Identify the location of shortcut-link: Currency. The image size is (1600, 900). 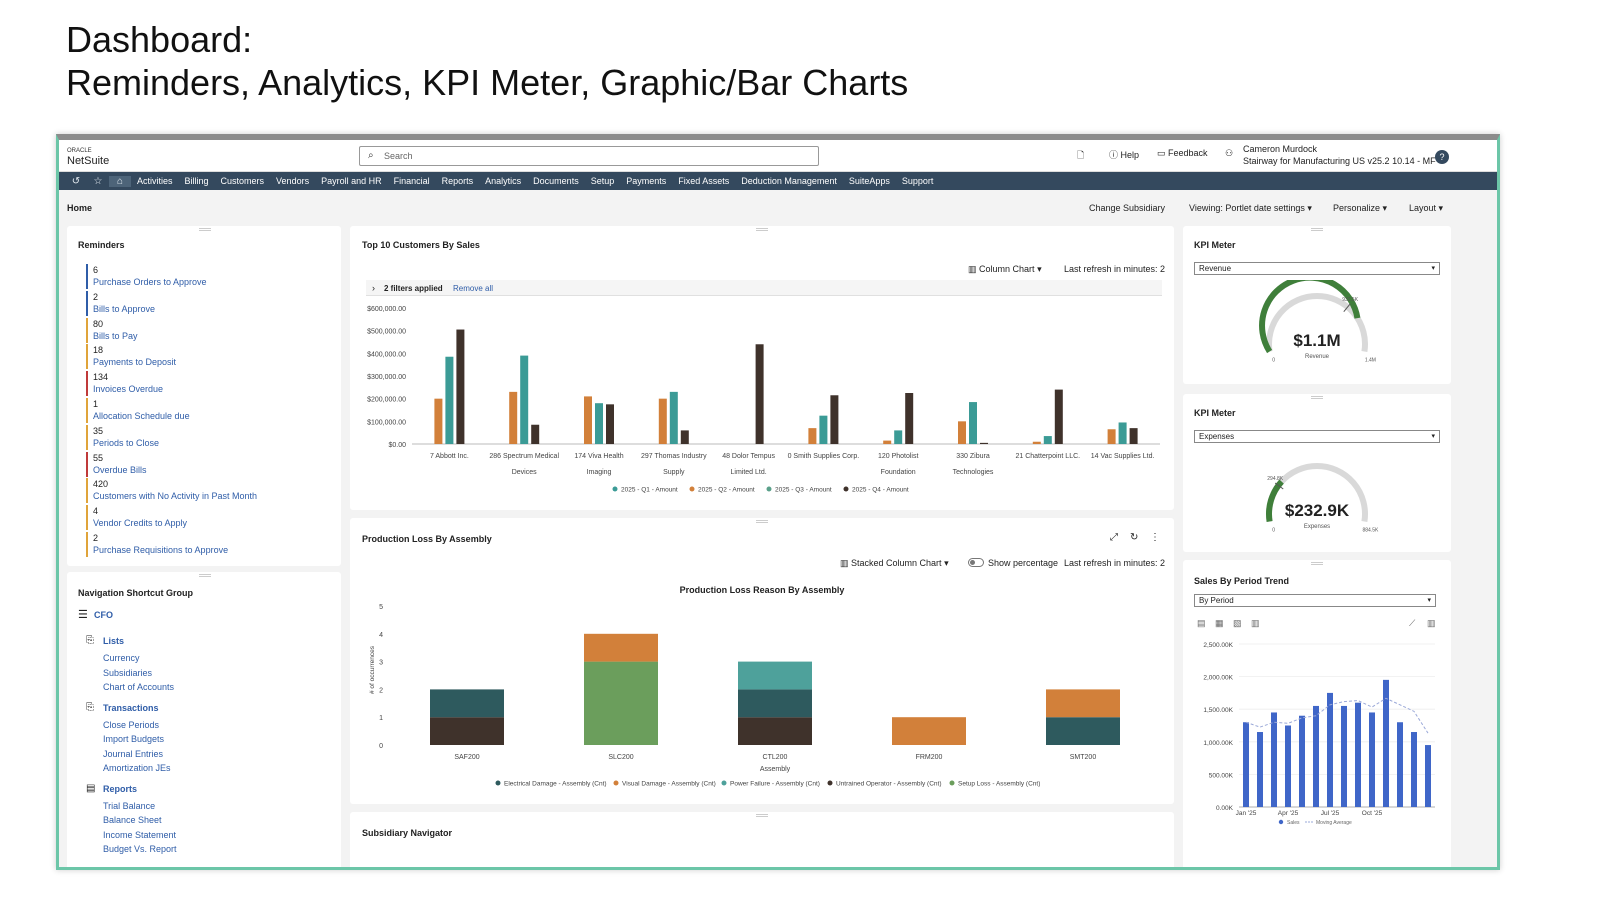
(121, 658).